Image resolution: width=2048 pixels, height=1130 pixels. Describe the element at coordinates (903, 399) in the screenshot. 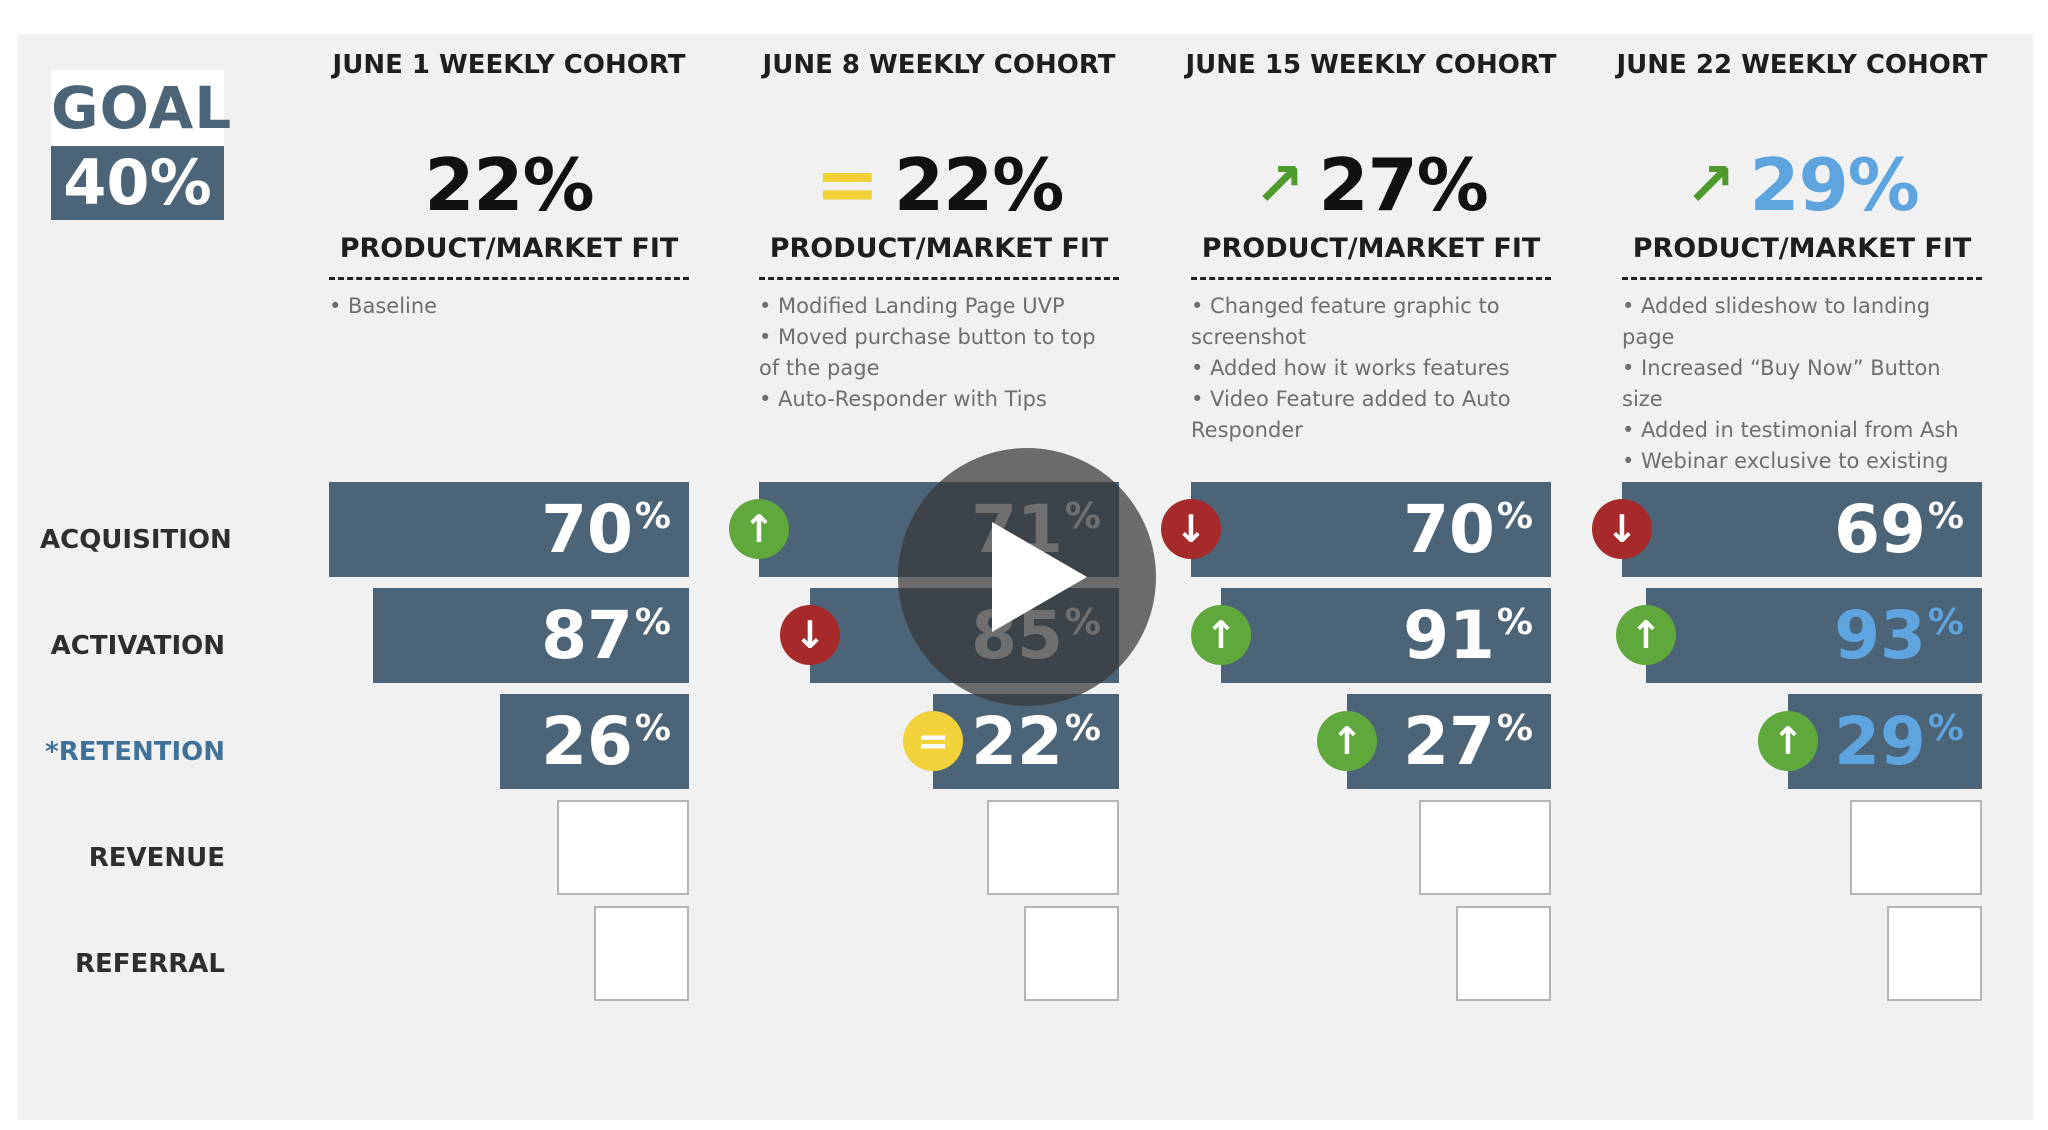

I see `note-item: • Auto-Responder with Tips` at that location.